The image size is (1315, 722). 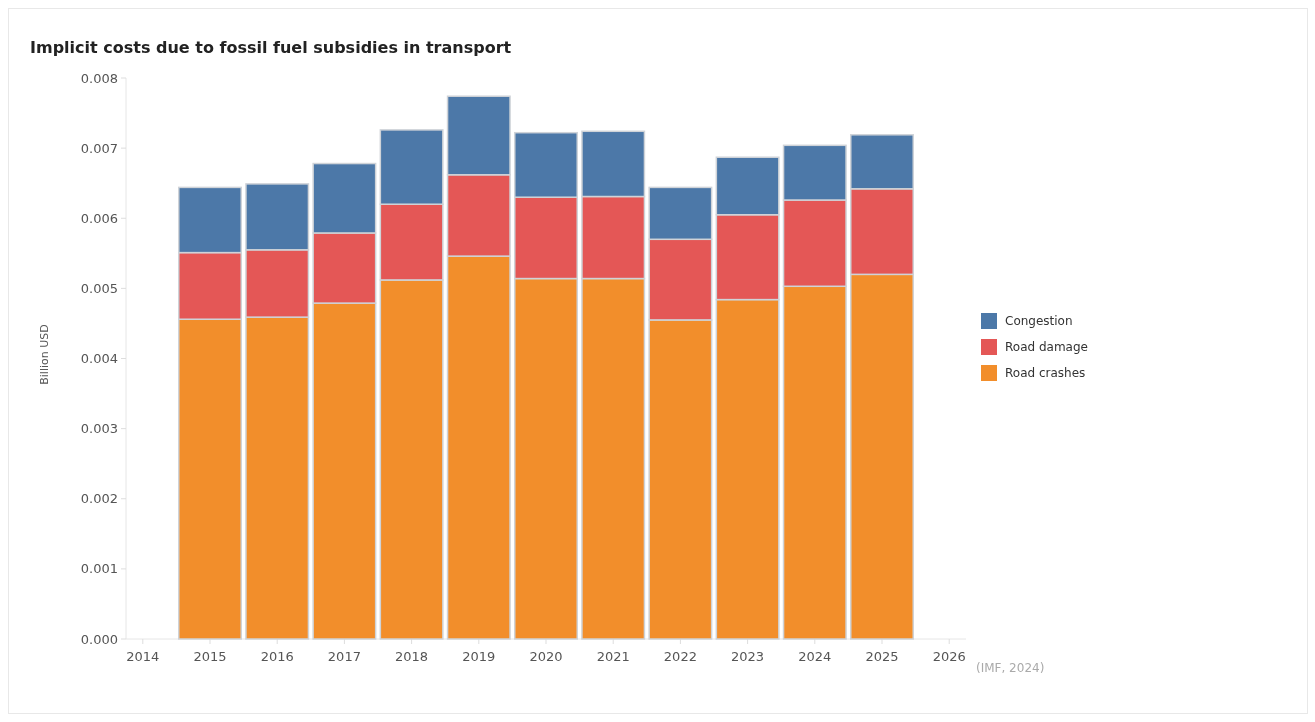 What do you see at coordinates (1045, 373) in the screenshot?
I see `text: Road crashes` at bounding box center [1045, 373].